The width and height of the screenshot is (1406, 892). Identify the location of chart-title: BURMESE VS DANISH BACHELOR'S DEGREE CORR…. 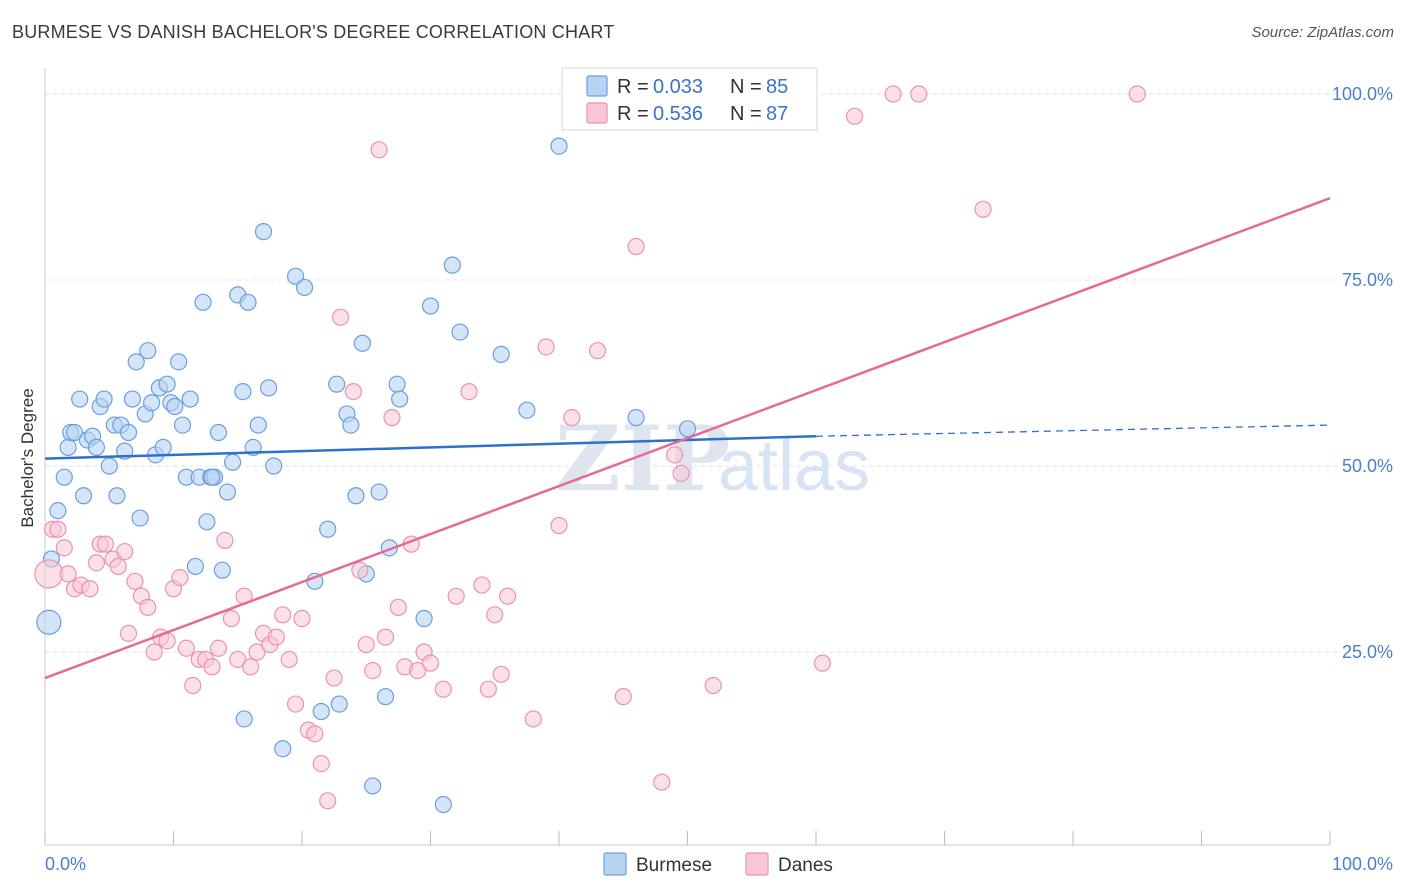
(313, 32).